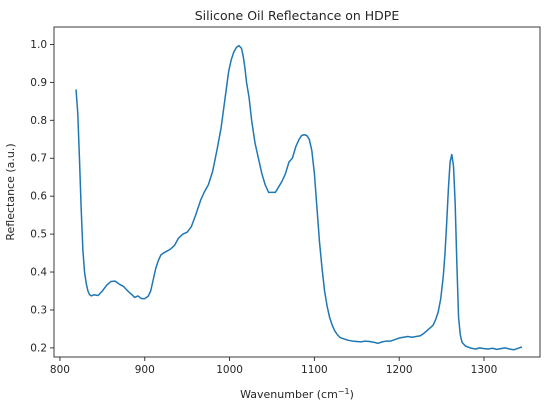 Image resolution: width=550 pixels, height=415 pixels. Describe the element at coordinates (10, 191) in the screenshot. I see `y-axis-label: Reflectance (a.u.)` at that location.